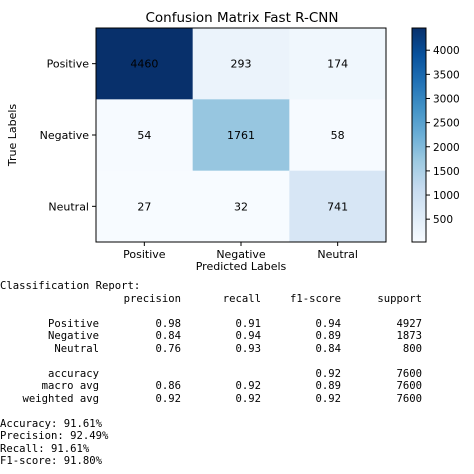  What do you see at coordinates (399, 298) in the screenshot?
I see `col-support: support` at bounding box center [399, 298].